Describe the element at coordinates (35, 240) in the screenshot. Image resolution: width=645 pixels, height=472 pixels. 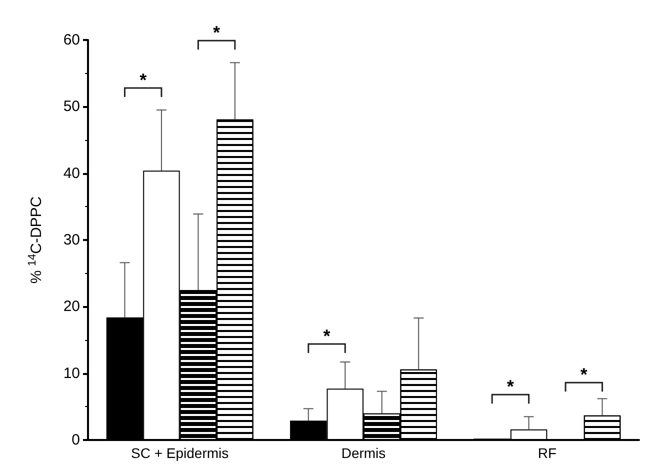
I see `y-axis-title: % 14C-DPPC` at that location.